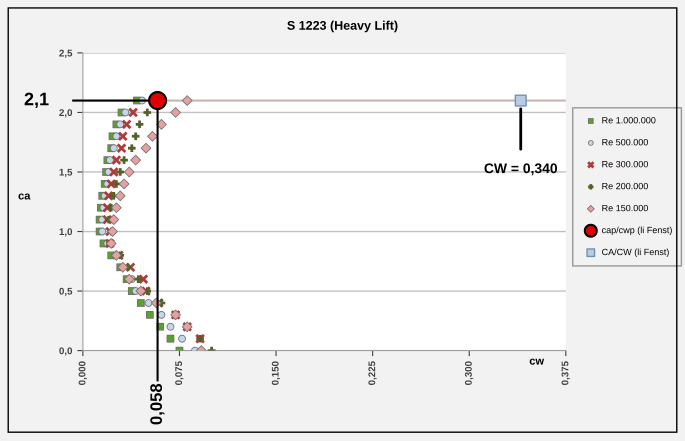 The width and height of the screenshot is (685, 441). Describe the element at coordinates (635, 252) in the screenshot. I see `legend-label: CA/CW (li Fenst)` at that location.